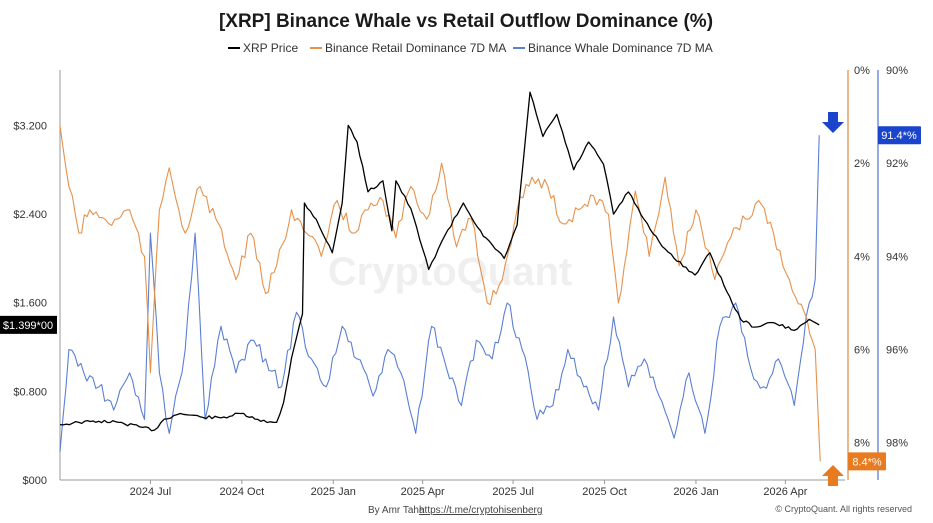  What do you see at coordinates (480, 510) in the screenshot?
I see `footer-link: https://t.me/cryptohisenberg` at bounding box center [480, 510].